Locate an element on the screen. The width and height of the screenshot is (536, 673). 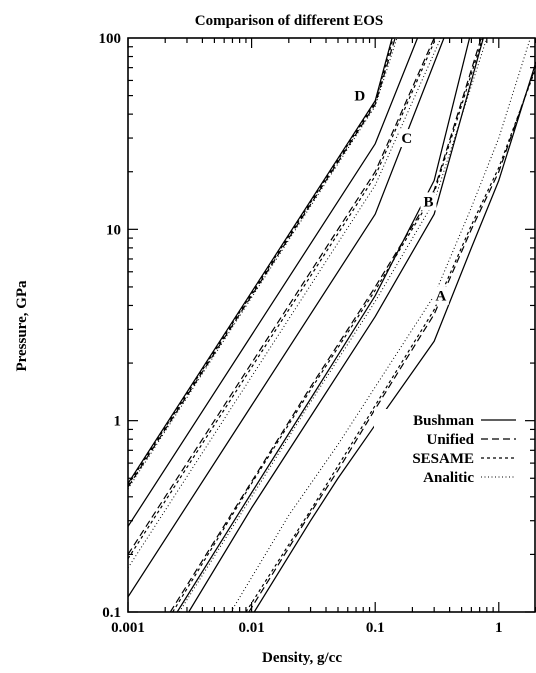
chart-title: Comparison of different EOS is located at coordinates (289, 21).